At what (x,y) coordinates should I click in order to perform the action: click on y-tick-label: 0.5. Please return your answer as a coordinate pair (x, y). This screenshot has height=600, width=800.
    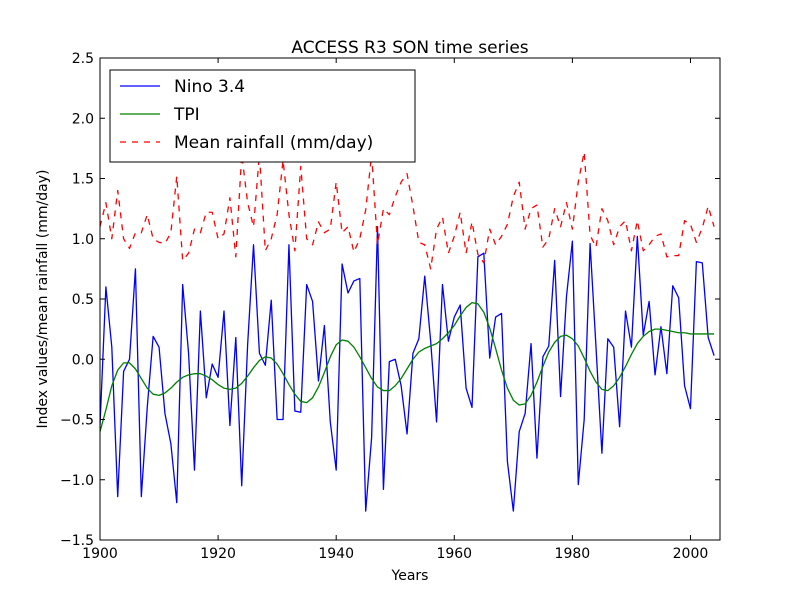
    Looking at the image, I should click on (83, 300).